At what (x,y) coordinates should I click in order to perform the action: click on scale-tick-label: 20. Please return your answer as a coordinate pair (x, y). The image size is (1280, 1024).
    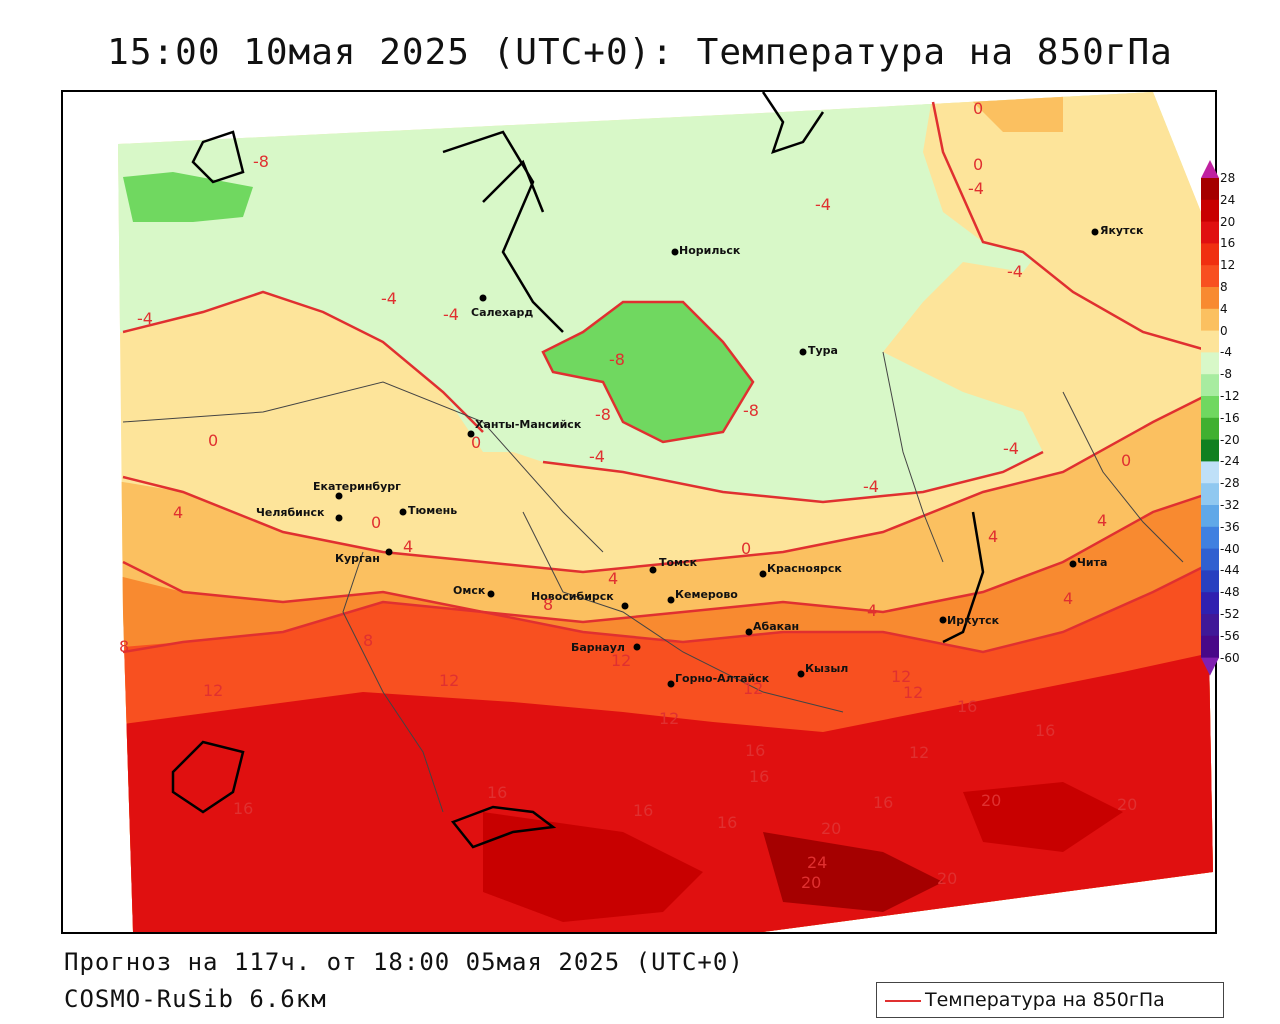
    Looking at the image, I should click on (1228, 221).